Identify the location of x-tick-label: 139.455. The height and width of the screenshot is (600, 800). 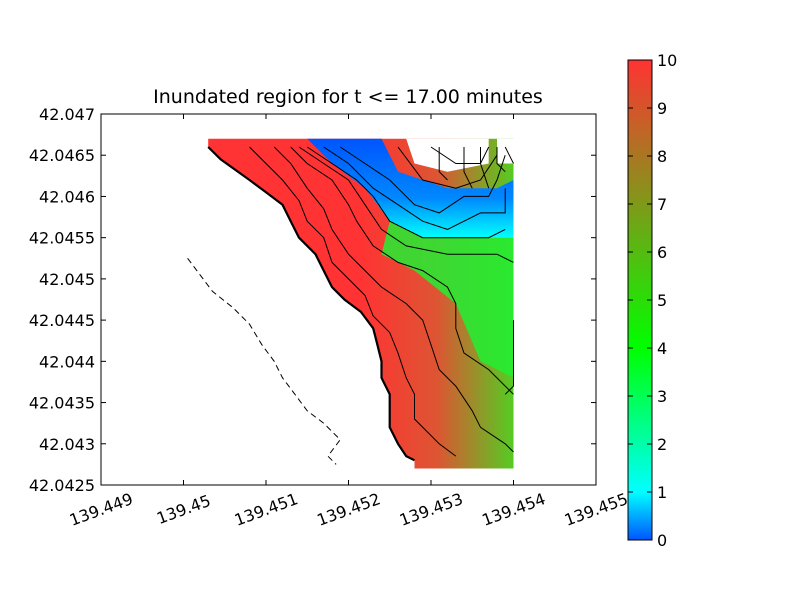
(596, 509).